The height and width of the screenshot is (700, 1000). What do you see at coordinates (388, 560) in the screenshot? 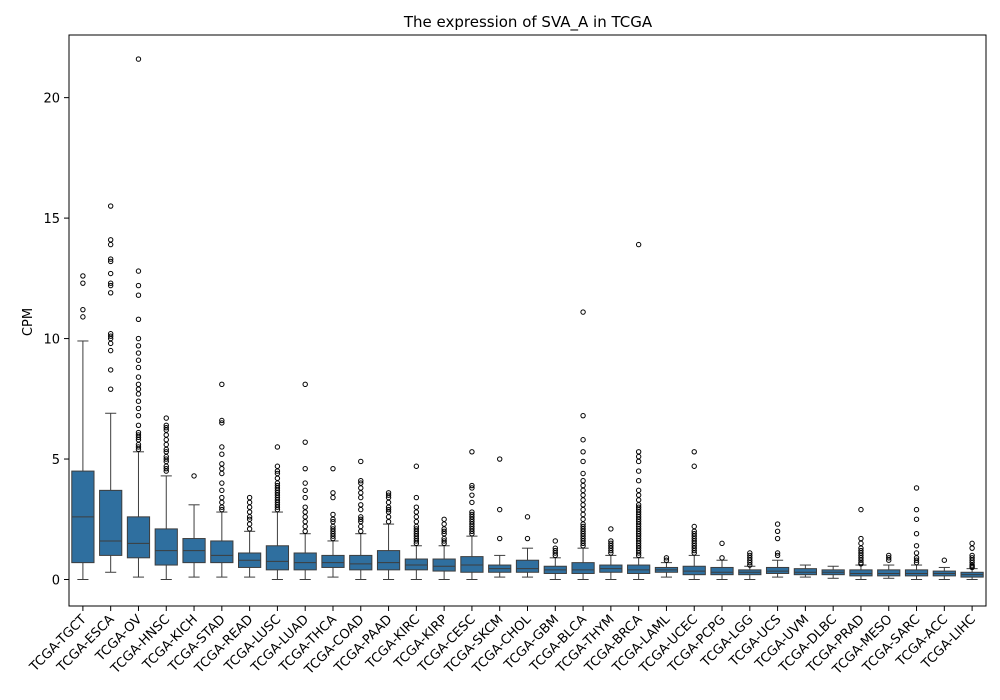
I see `box-tcga-paad` at bounding box center [388, 560].